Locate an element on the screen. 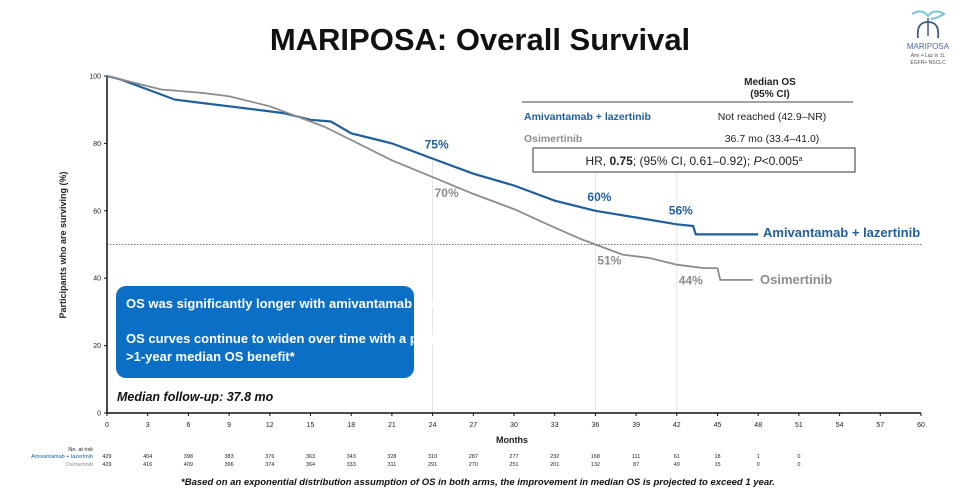  survival-rate-label: 75% is located at coordinates (437, 145).